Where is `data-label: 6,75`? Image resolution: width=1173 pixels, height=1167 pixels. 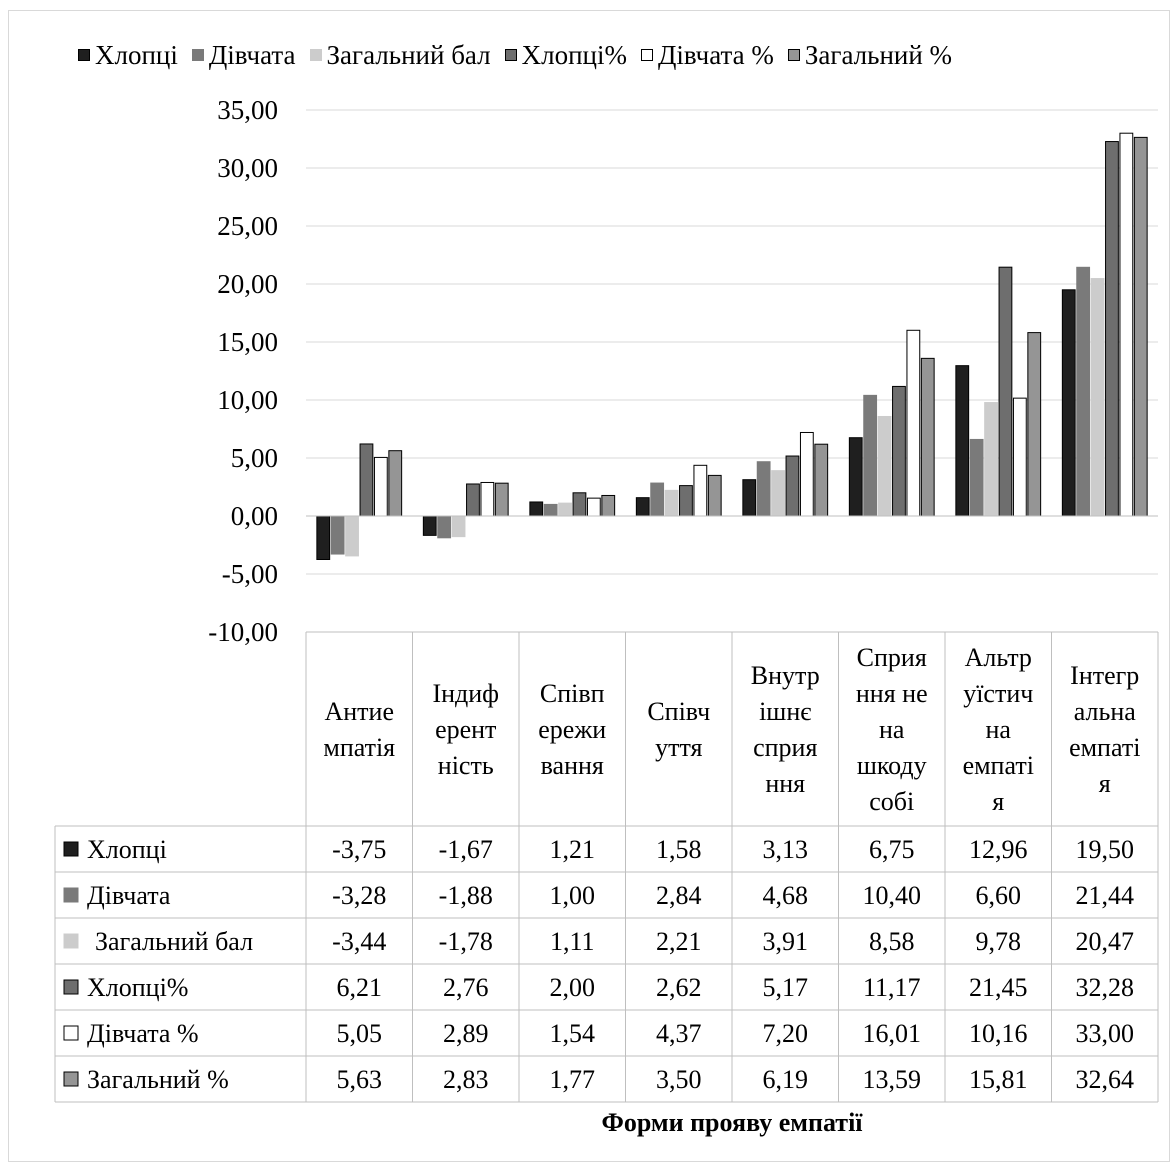 data-label: 6,75 is located at coordinates (892, 849).